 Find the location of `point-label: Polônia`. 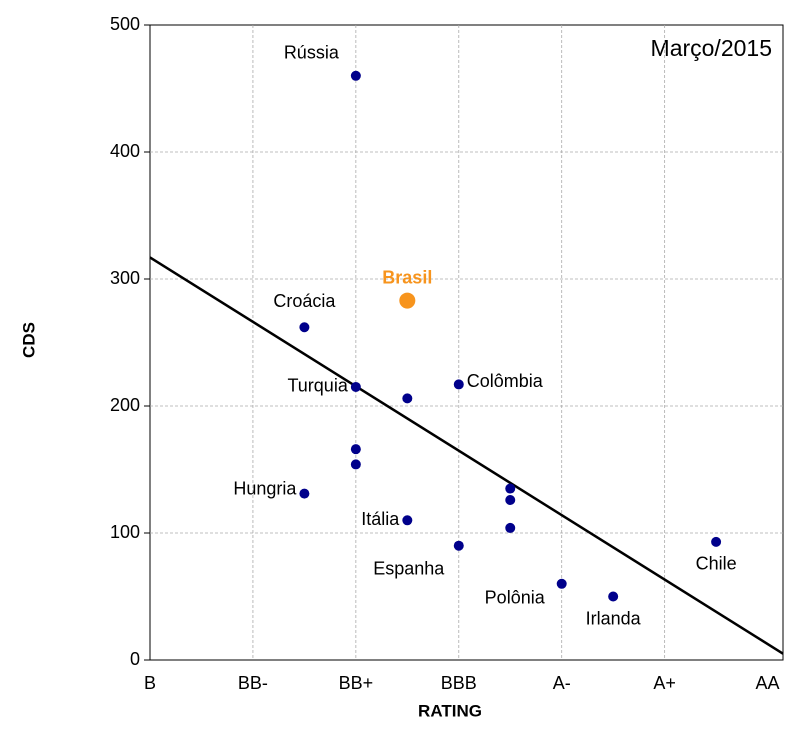

point-label: Polônia is located at coordinates (515, 598).